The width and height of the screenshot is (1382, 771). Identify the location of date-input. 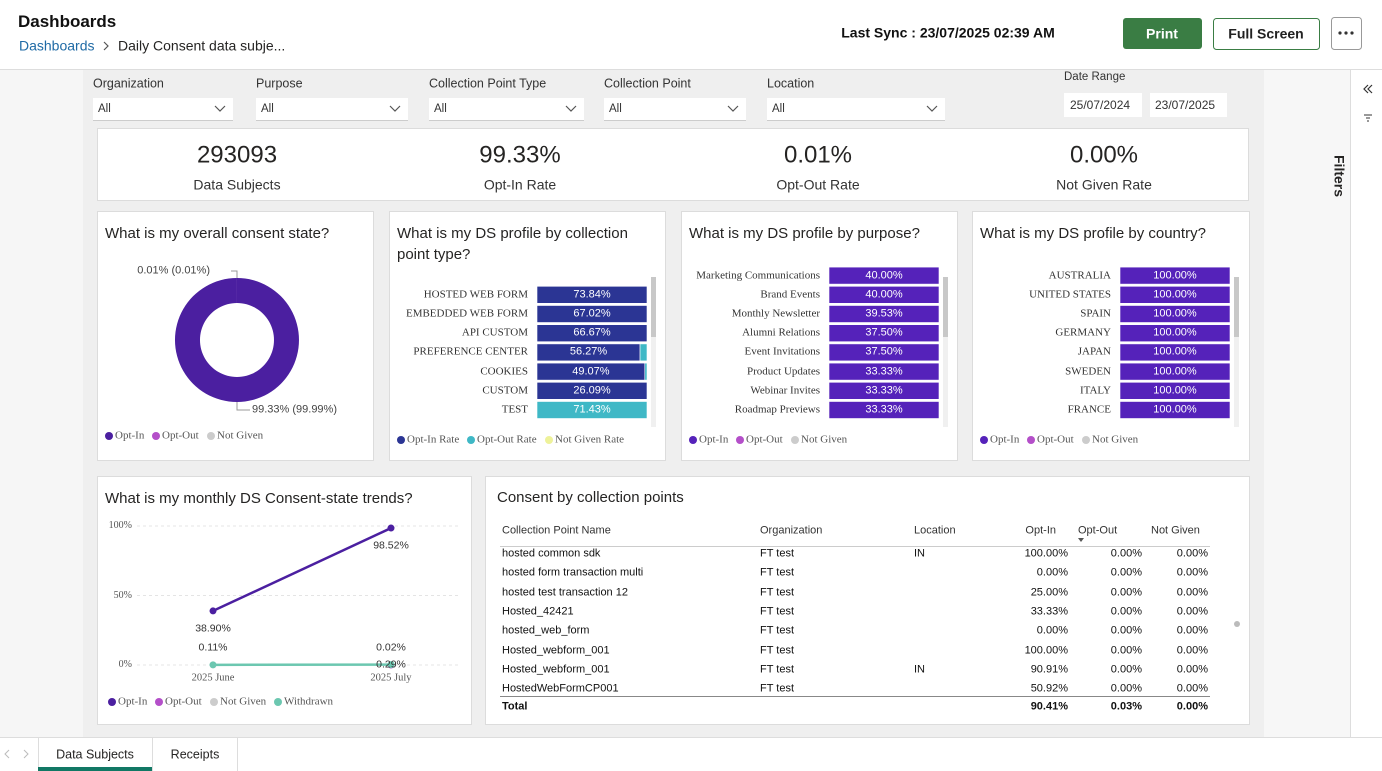
(1103, 105).